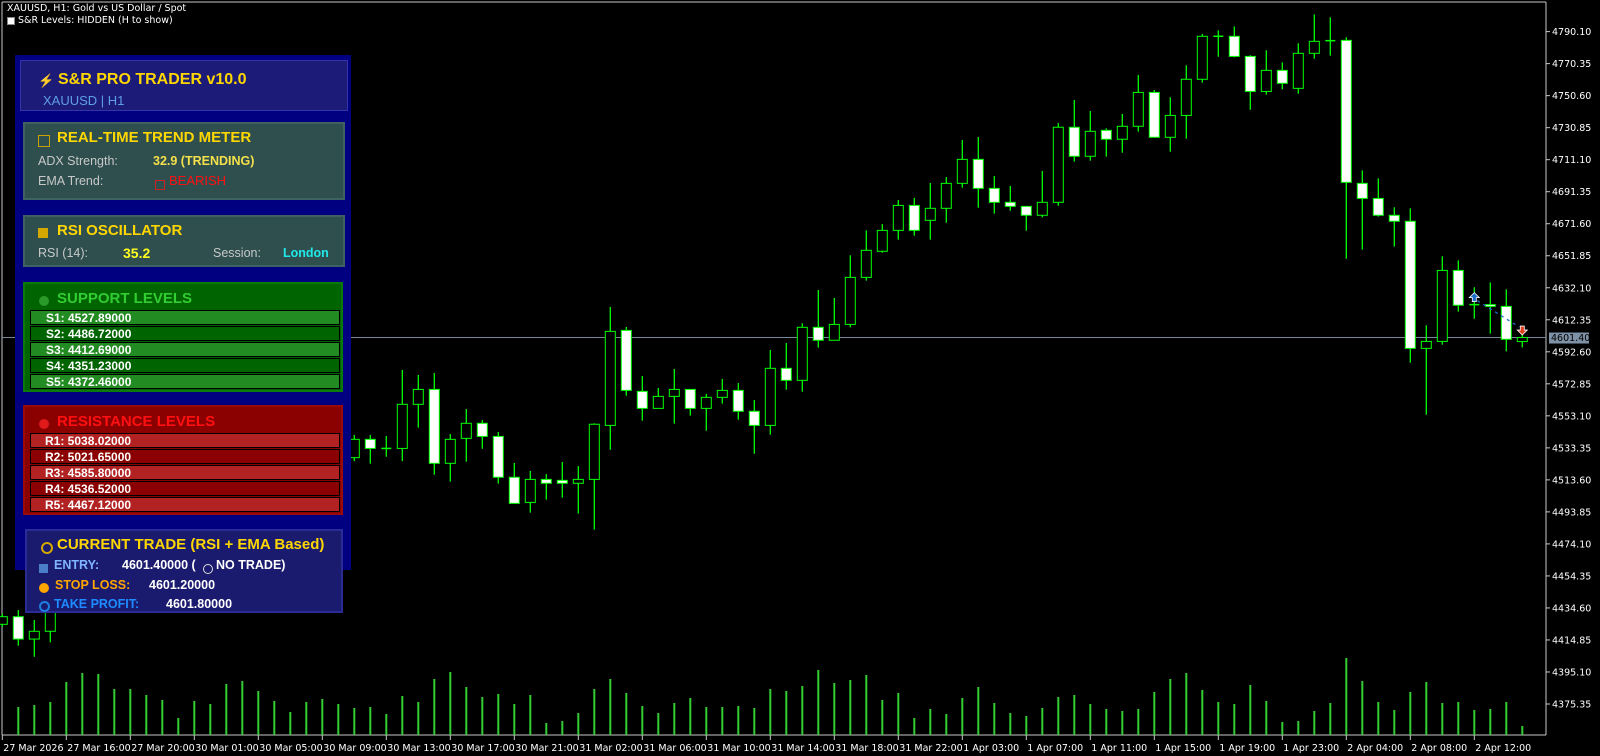 This screenshot has height=756, width=1600. I want to click on resistance-level-row: R3: 4585.80000, so click(185, 472).